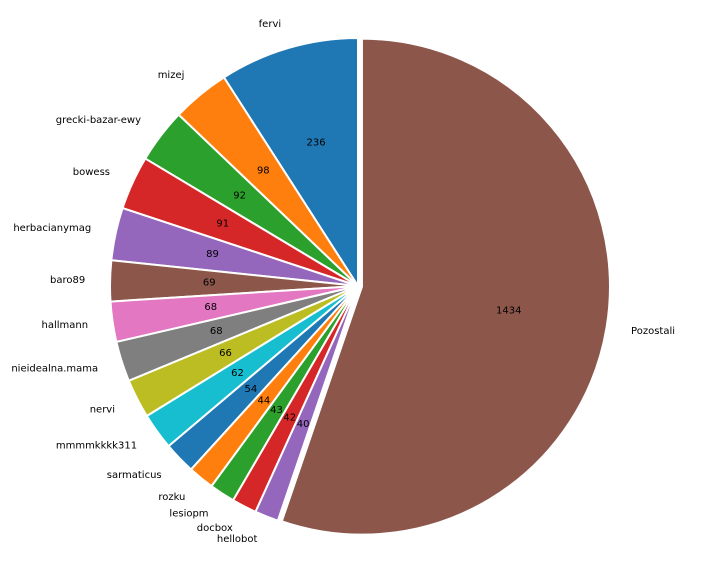  I want to click on category-label-hallmann: hallmann, so click(64, 325).